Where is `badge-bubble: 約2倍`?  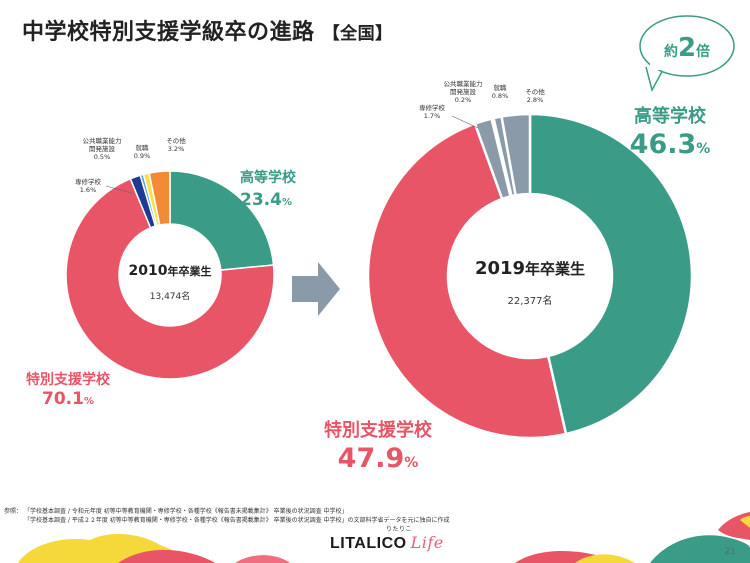
badge-bubble: 約2倍 is located at coordinates (687, 54).